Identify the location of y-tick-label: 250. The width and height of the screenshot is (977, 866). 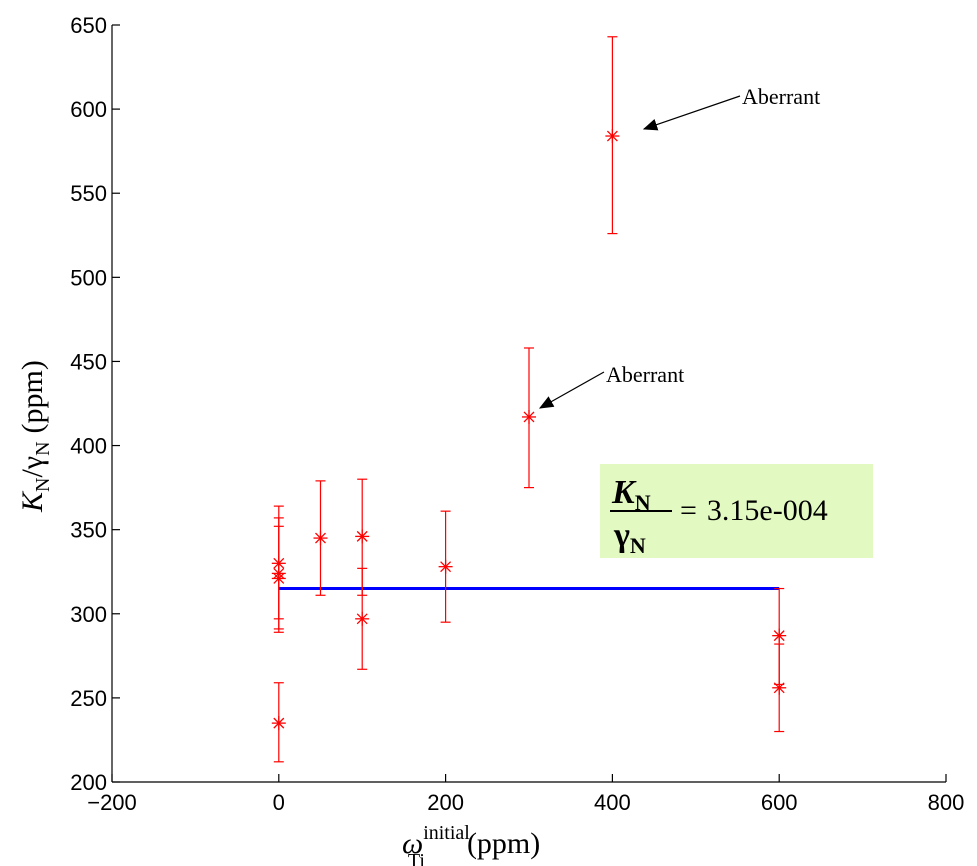
(88, 698).